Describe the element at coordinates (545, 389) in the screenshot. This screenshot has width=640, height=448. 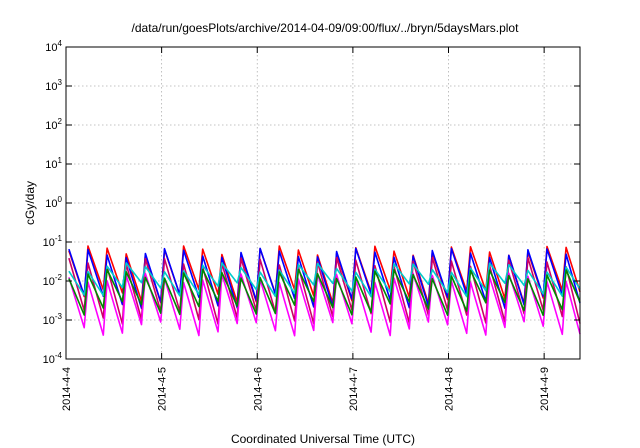
I see `x-tick-label: 2014-4-9` at that location.